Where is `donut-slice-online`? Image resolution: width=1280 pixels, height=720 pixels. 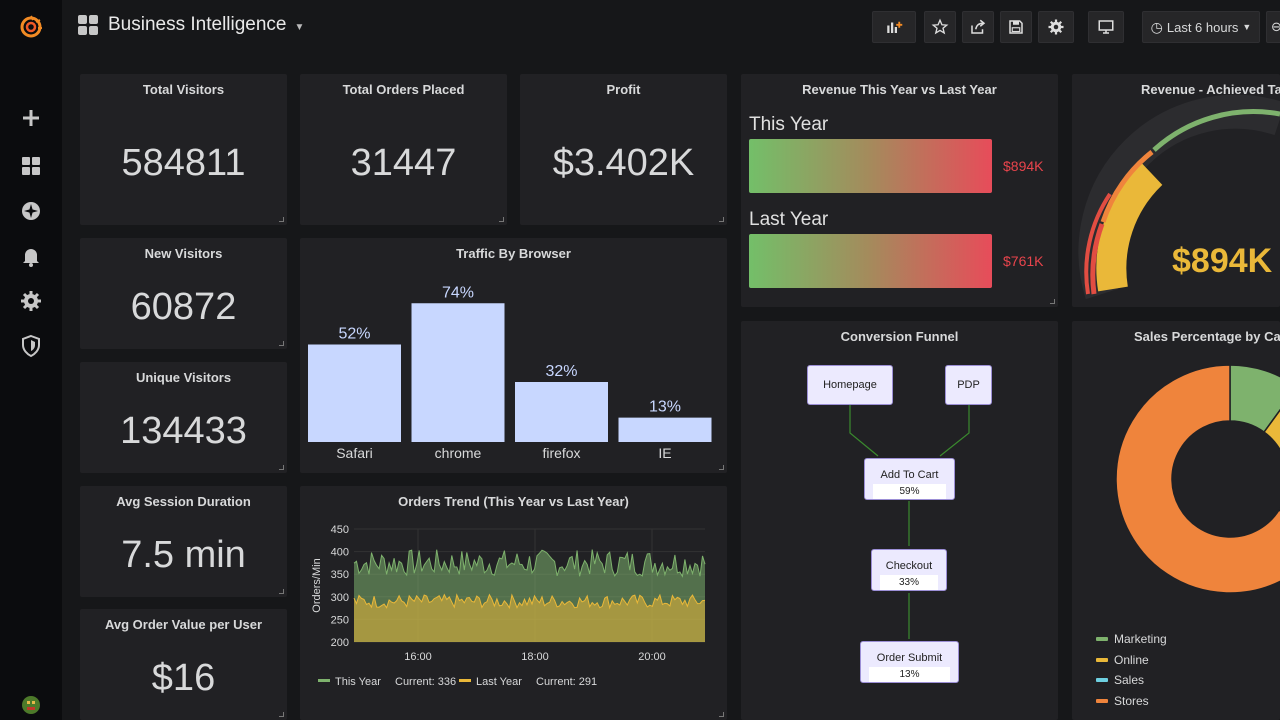 donut-slice-online is located at coordinates (1271, 427).